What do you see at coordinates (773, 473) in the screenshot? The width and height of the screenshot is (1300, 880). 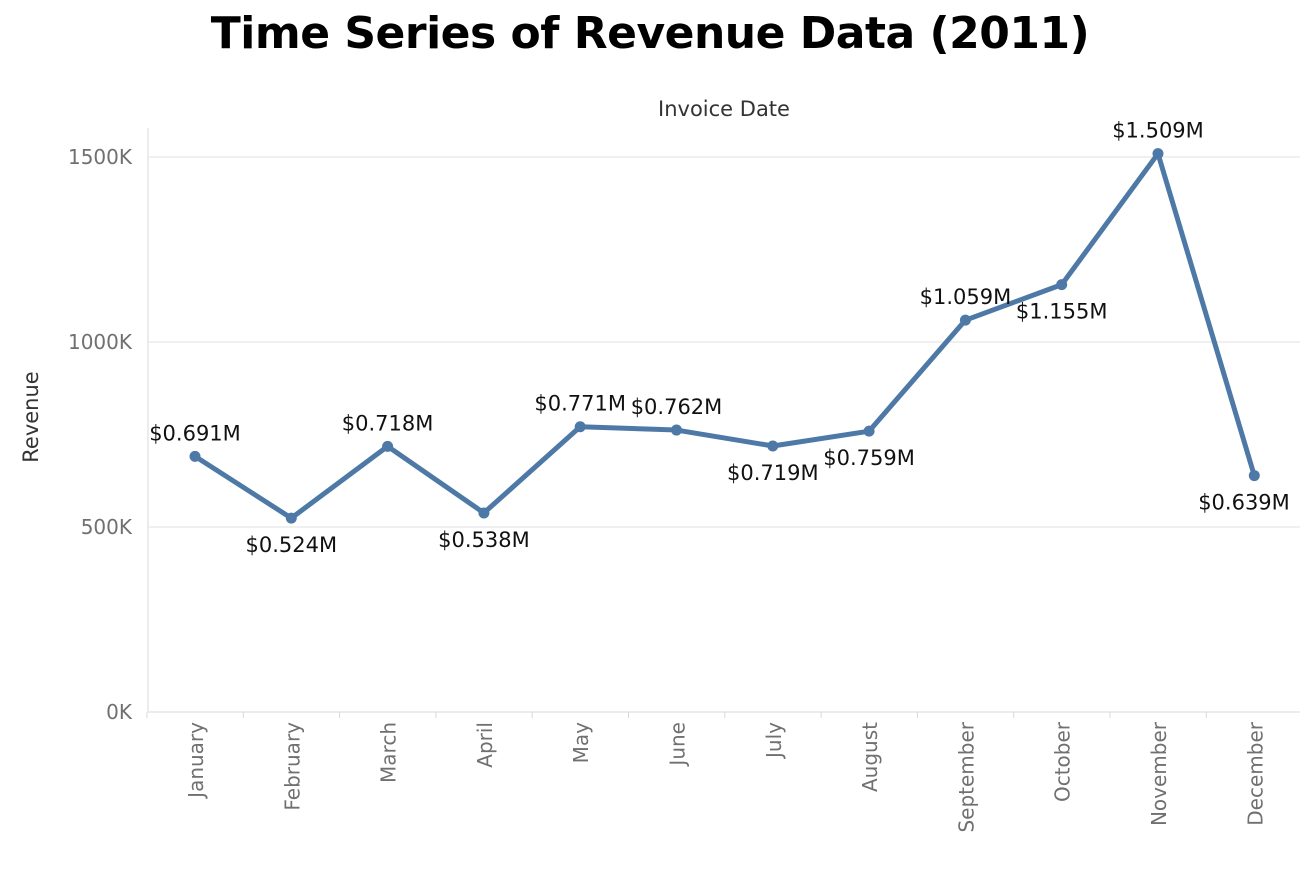 I see `data-label: $0.719M` at bounding box center [773, 473].